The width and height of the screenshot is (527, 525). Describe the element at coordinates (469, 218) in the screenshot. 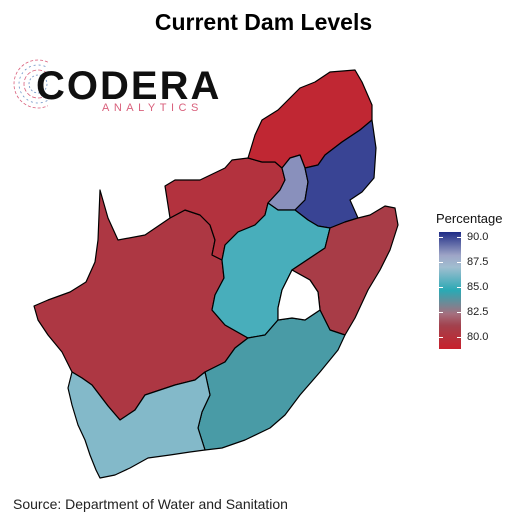

I see `legend-title: Percentage` at that location.